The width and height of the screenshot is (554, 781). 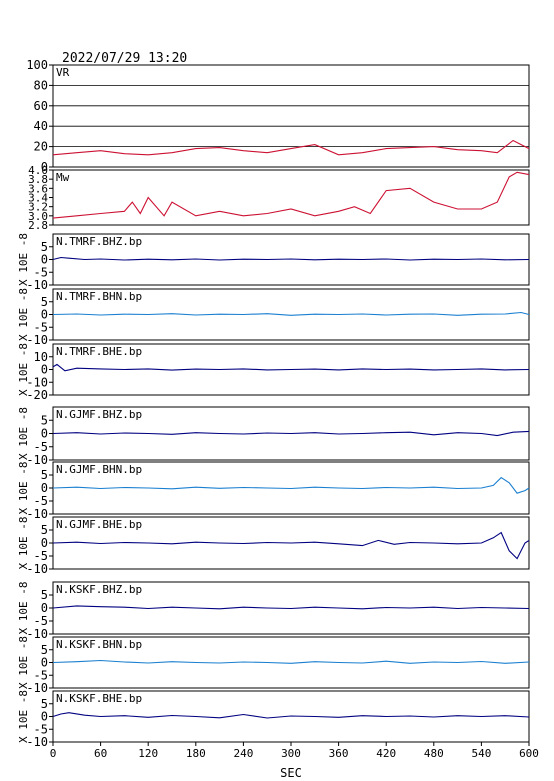 I want to click on y-tick-label: 40, so click(x=41, y=126).